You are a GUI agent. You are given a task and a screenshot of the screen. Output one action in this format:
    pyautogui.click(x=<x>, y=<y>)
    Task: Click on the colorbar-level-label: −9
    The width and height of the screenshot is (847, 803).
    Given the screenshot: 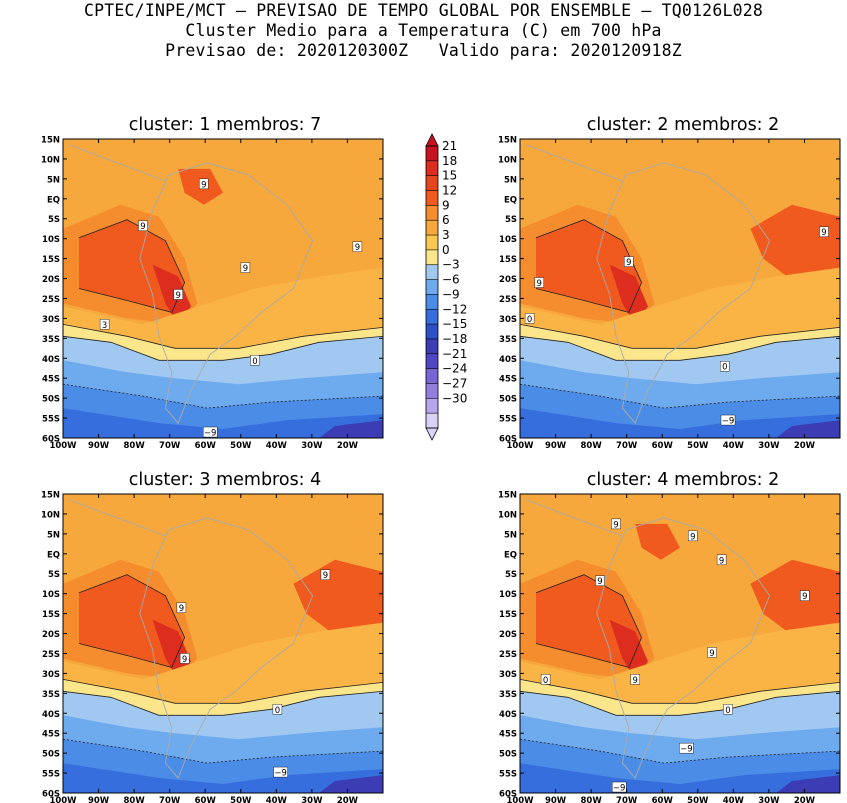 What is the action you would take?
    pyautogui.click(x=451, y=294)
    